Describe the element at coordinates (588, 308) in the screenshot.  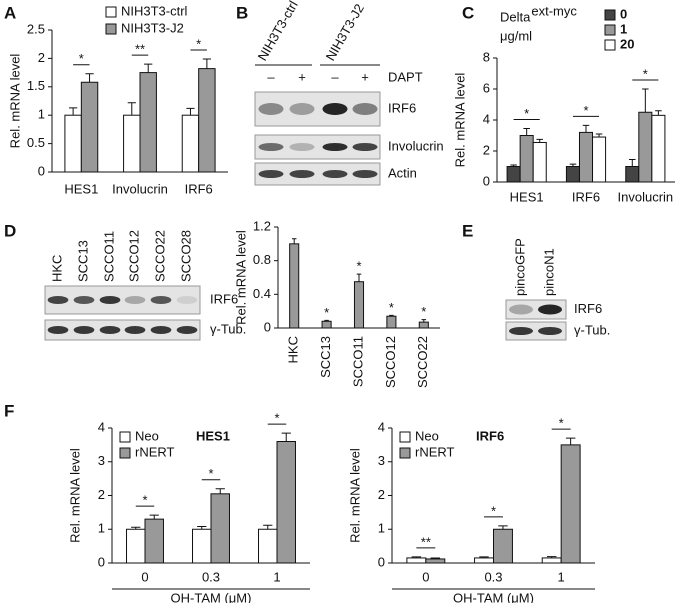
I see `row-label: IRF6` at that location.